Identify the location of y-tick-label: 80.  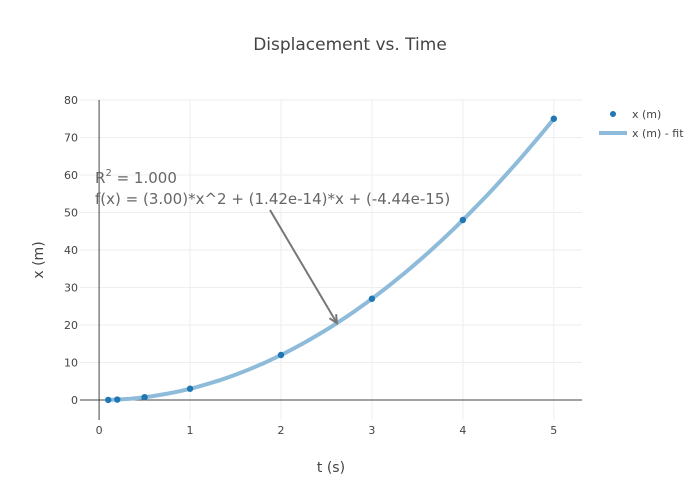
(71, 100).